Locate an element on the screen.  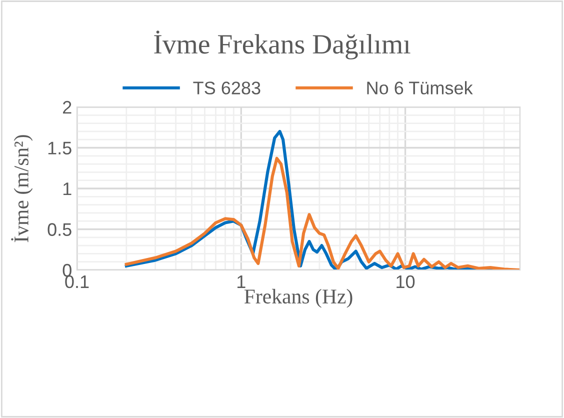
legend-label: No 6 Tümsek is located at coordinates (420, 87).